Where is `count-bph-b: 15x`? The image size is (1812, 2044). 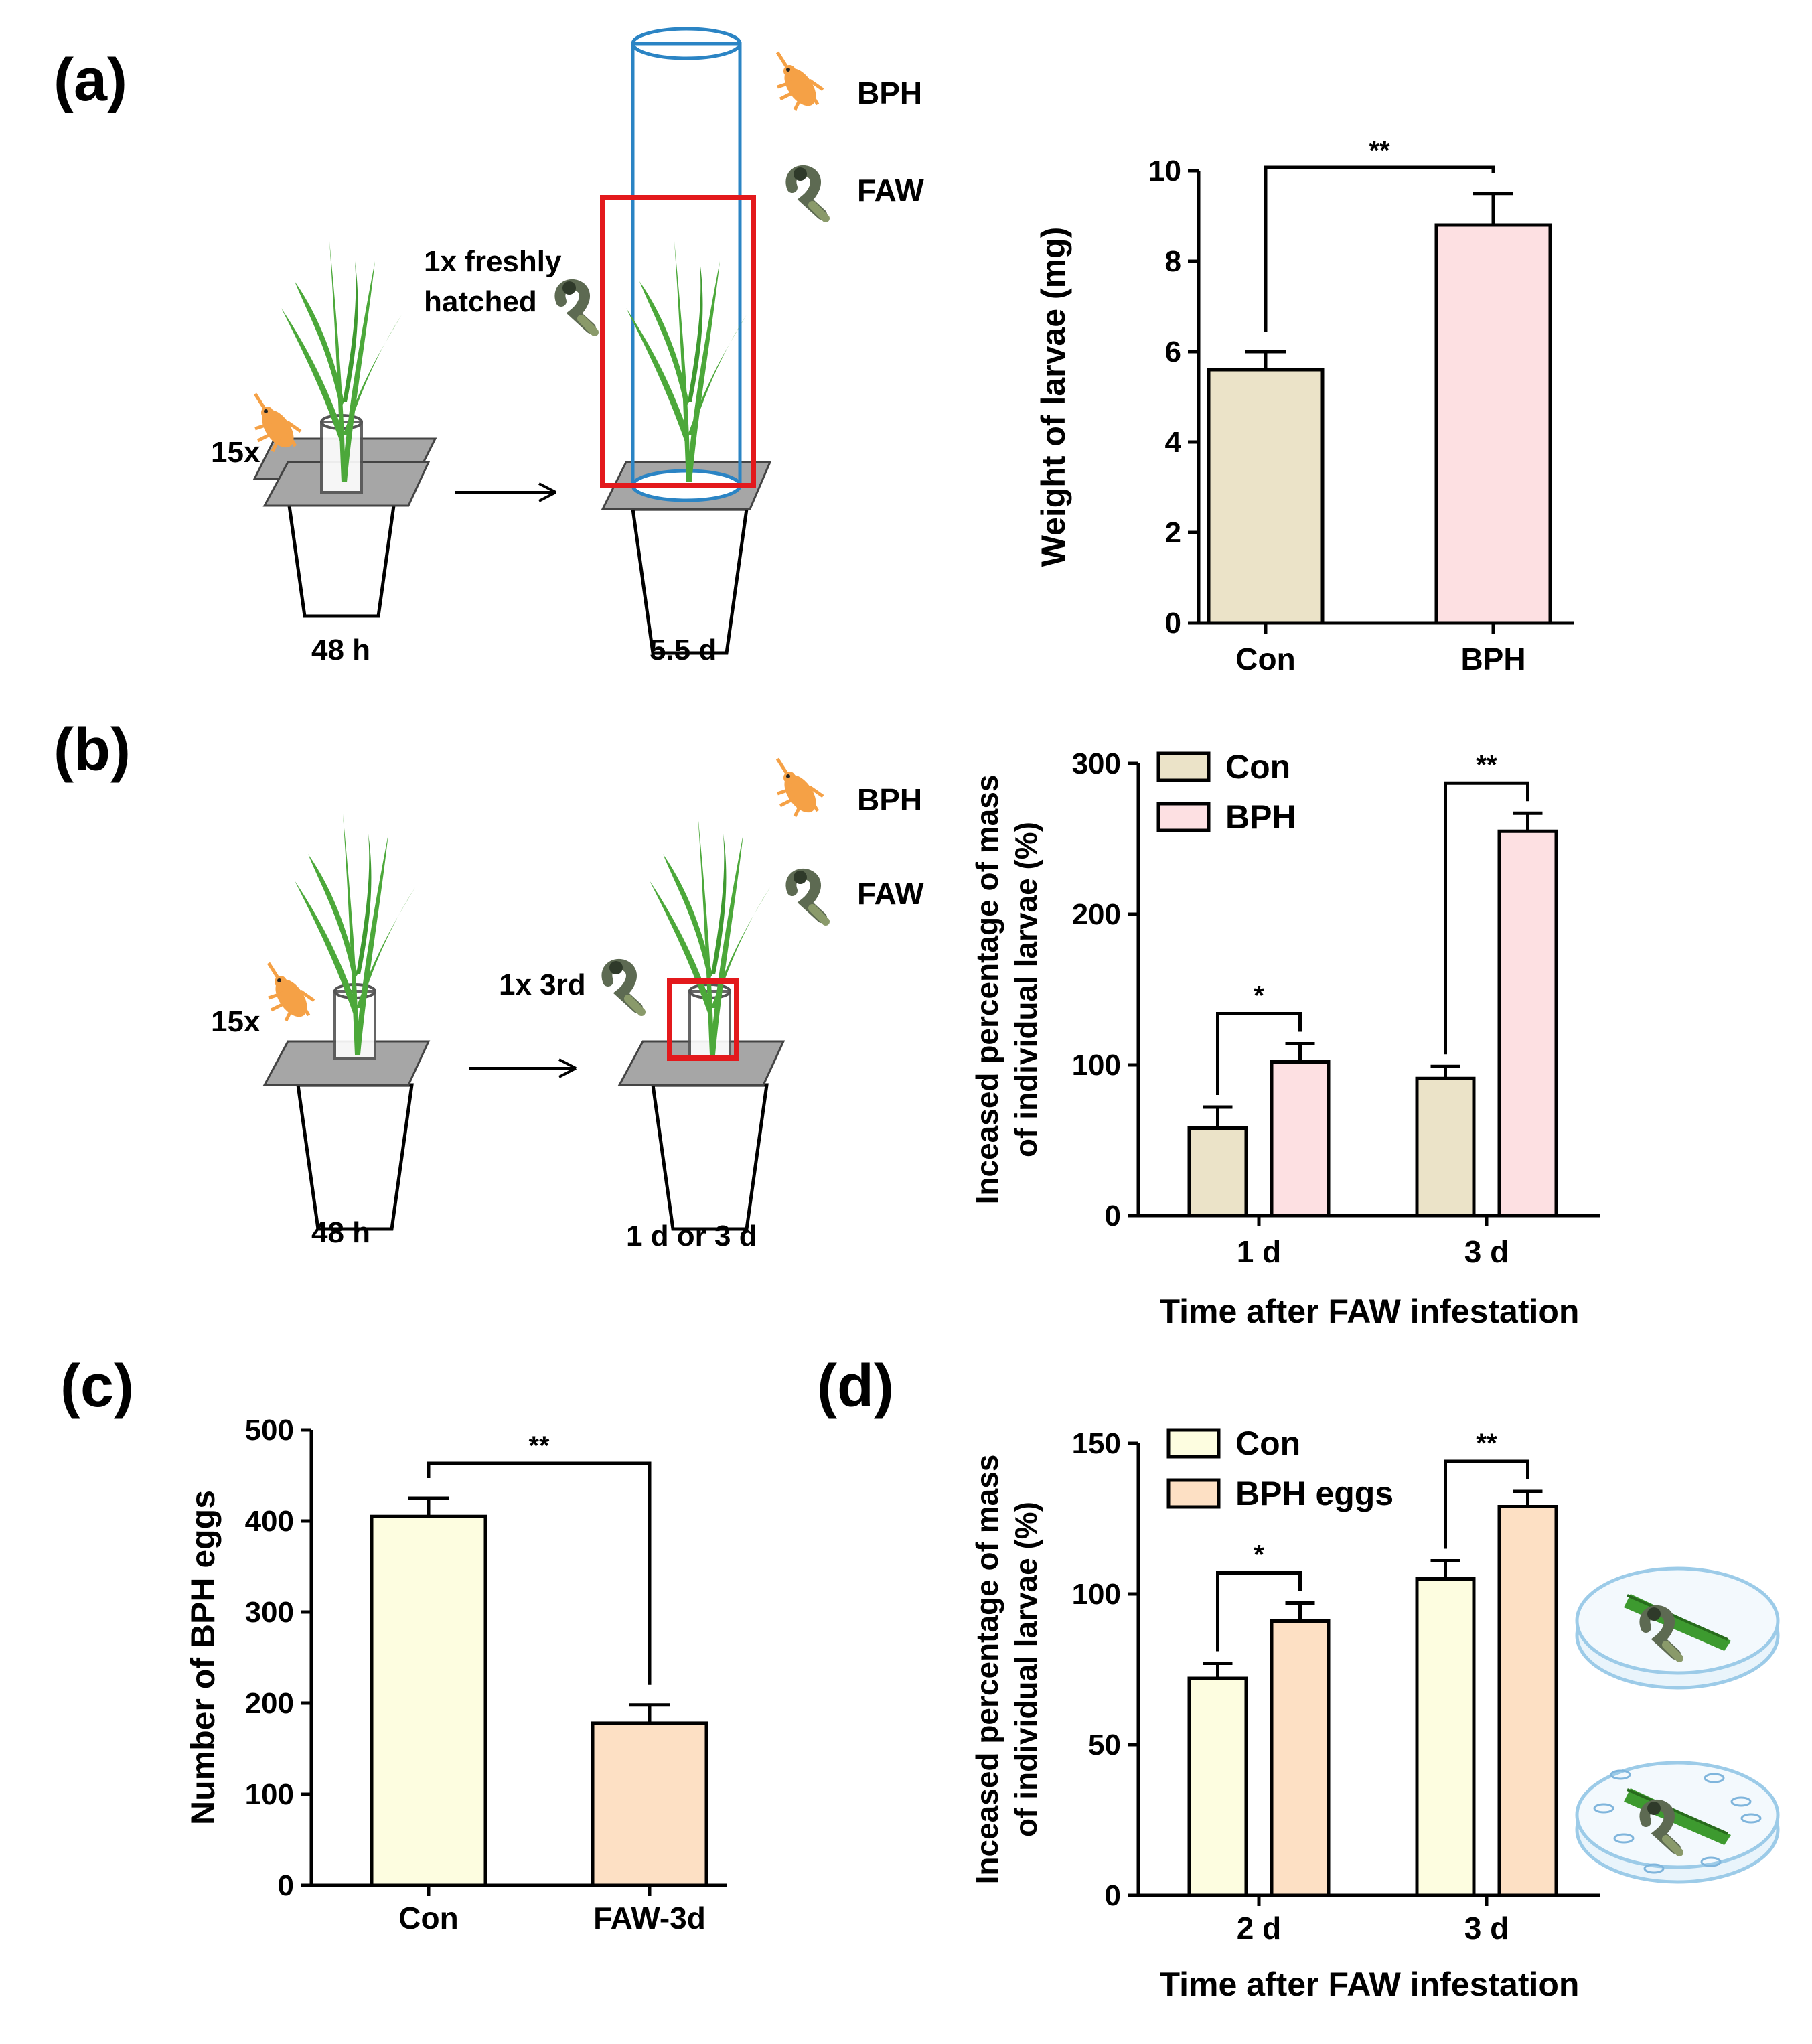 count-bph-b: 15x is located at coordinates (235, 1021).